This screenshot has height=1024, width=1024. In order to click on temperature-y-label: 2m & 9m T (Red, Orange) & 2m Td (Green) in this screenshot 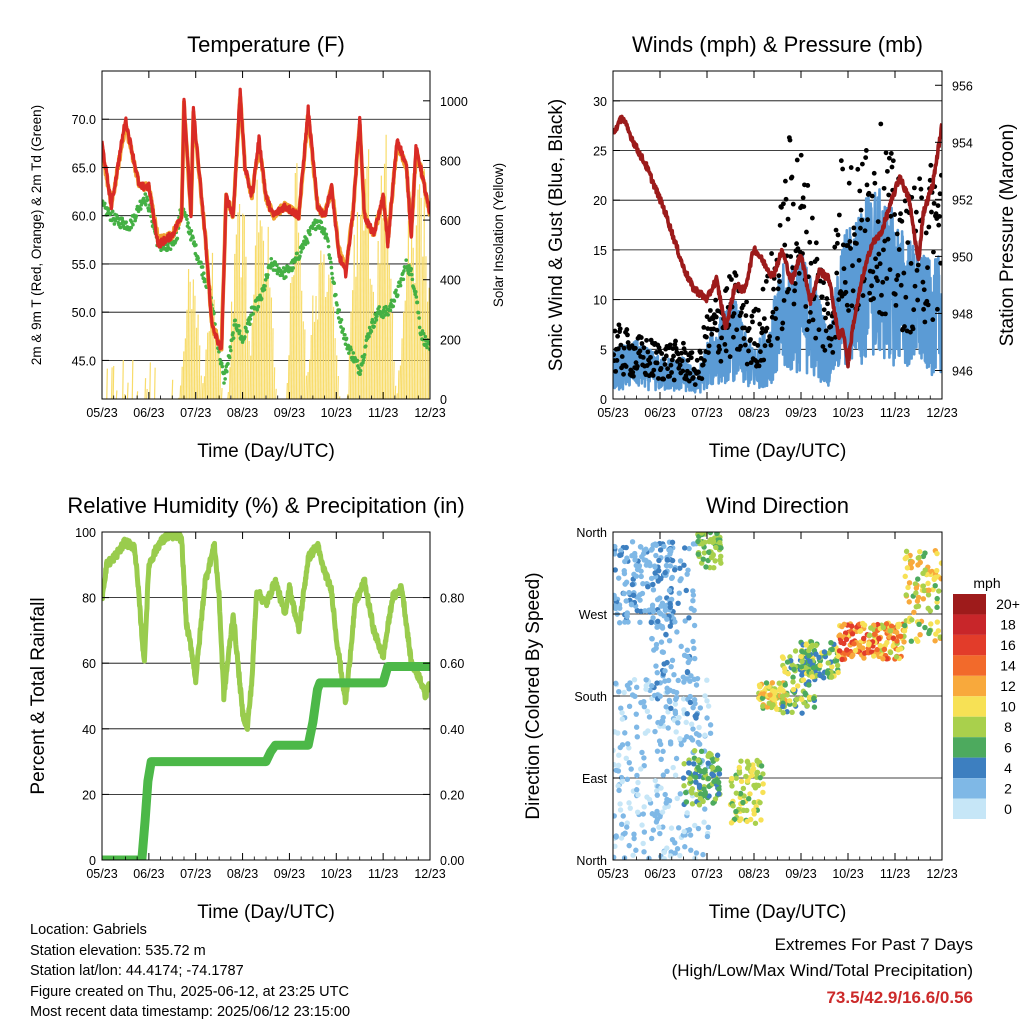, I will do `click(36, 235)`.